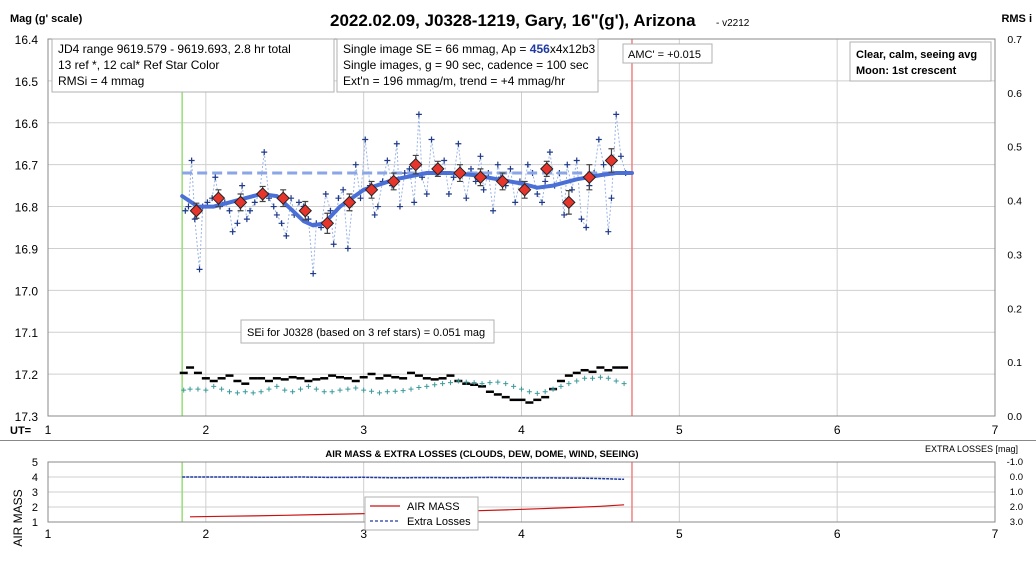 This screenshot has height=578, width=1036. What do you see at coordinates (27, 40) in the screenshot?
I see `y-tick-label: 16.4` at bounding box center [27, 40].